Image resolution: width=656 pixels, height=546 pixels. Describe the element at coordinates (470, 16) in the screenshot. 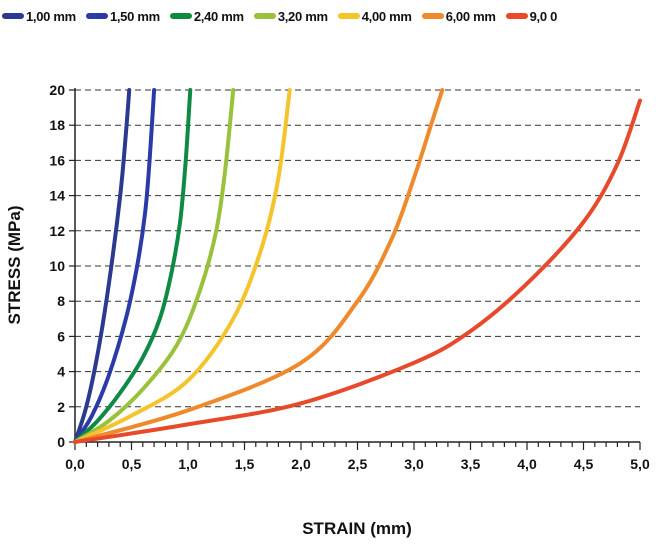

I see `legend-label: 6,00 mm` at that location.